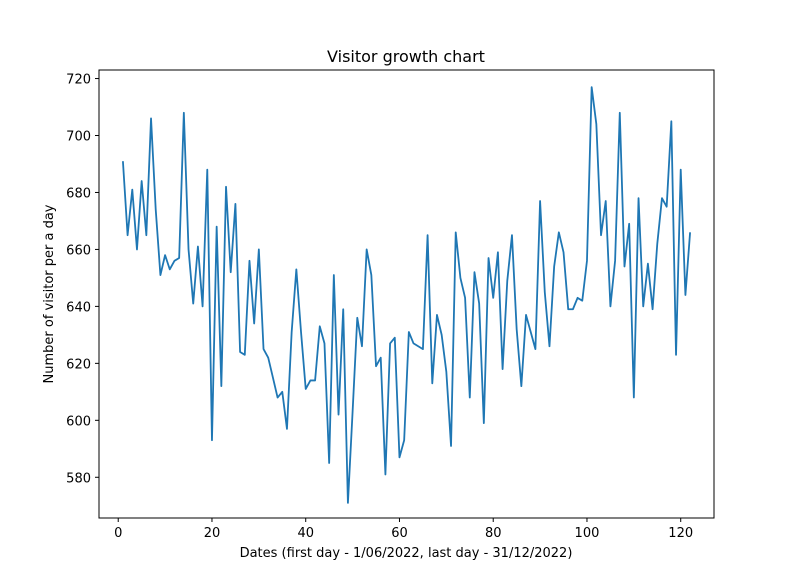  What do you see at coordinates (78, 478) in the screenshot?
I see `y-tick-label: 580` at bounding box center [78, 478].